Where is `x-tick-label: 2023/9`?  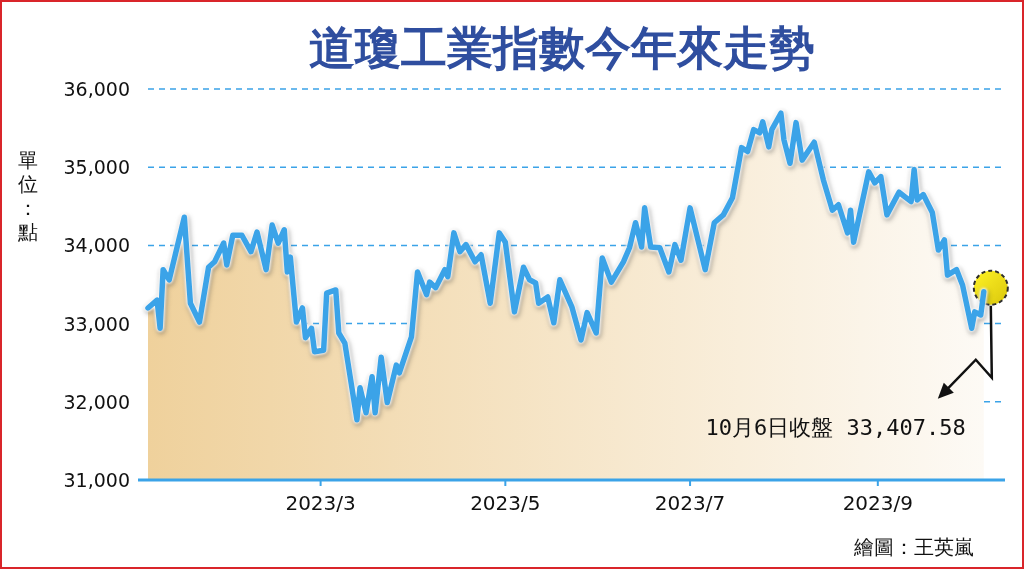 x-tick-label: 2023/9 is located at coordinates (877, 503).